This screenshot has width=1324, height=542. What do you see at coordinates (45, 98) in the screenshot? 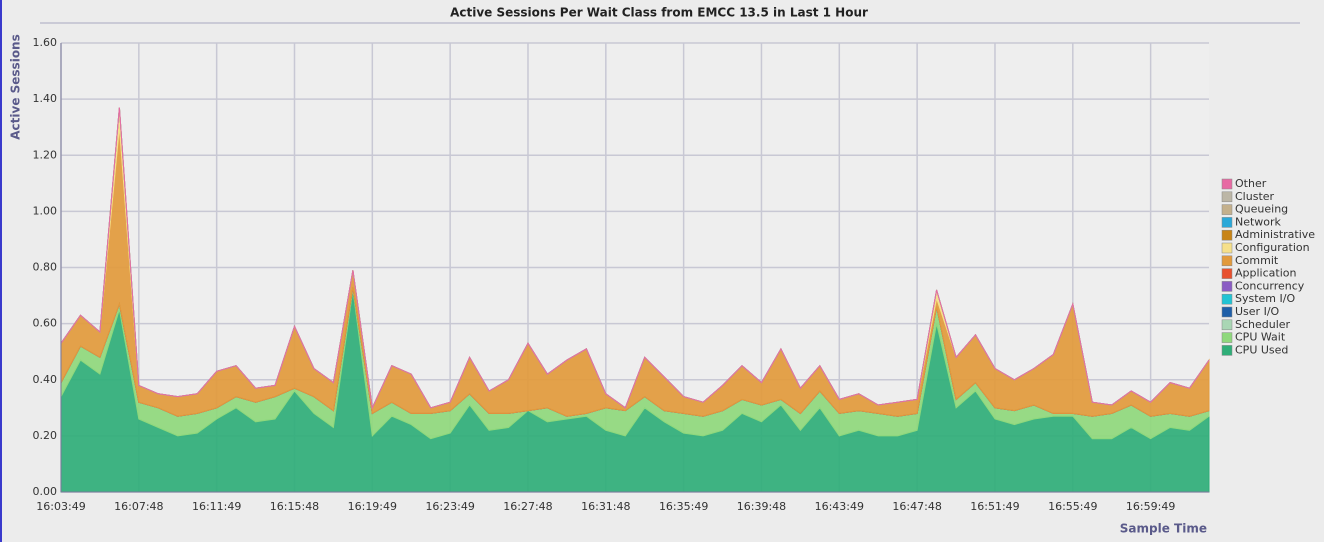
I see `y-tick-label: 1.40` at bounding box center [45, 98].